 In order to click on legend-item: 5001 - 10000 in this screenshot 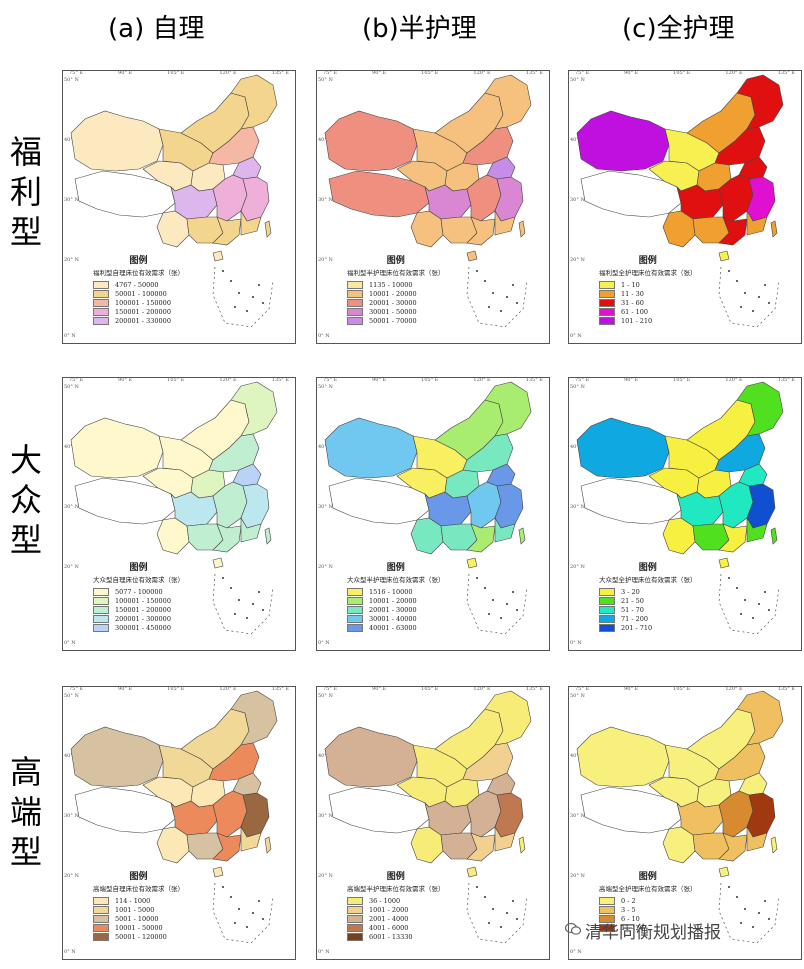, I will do `click(138, 918)`.